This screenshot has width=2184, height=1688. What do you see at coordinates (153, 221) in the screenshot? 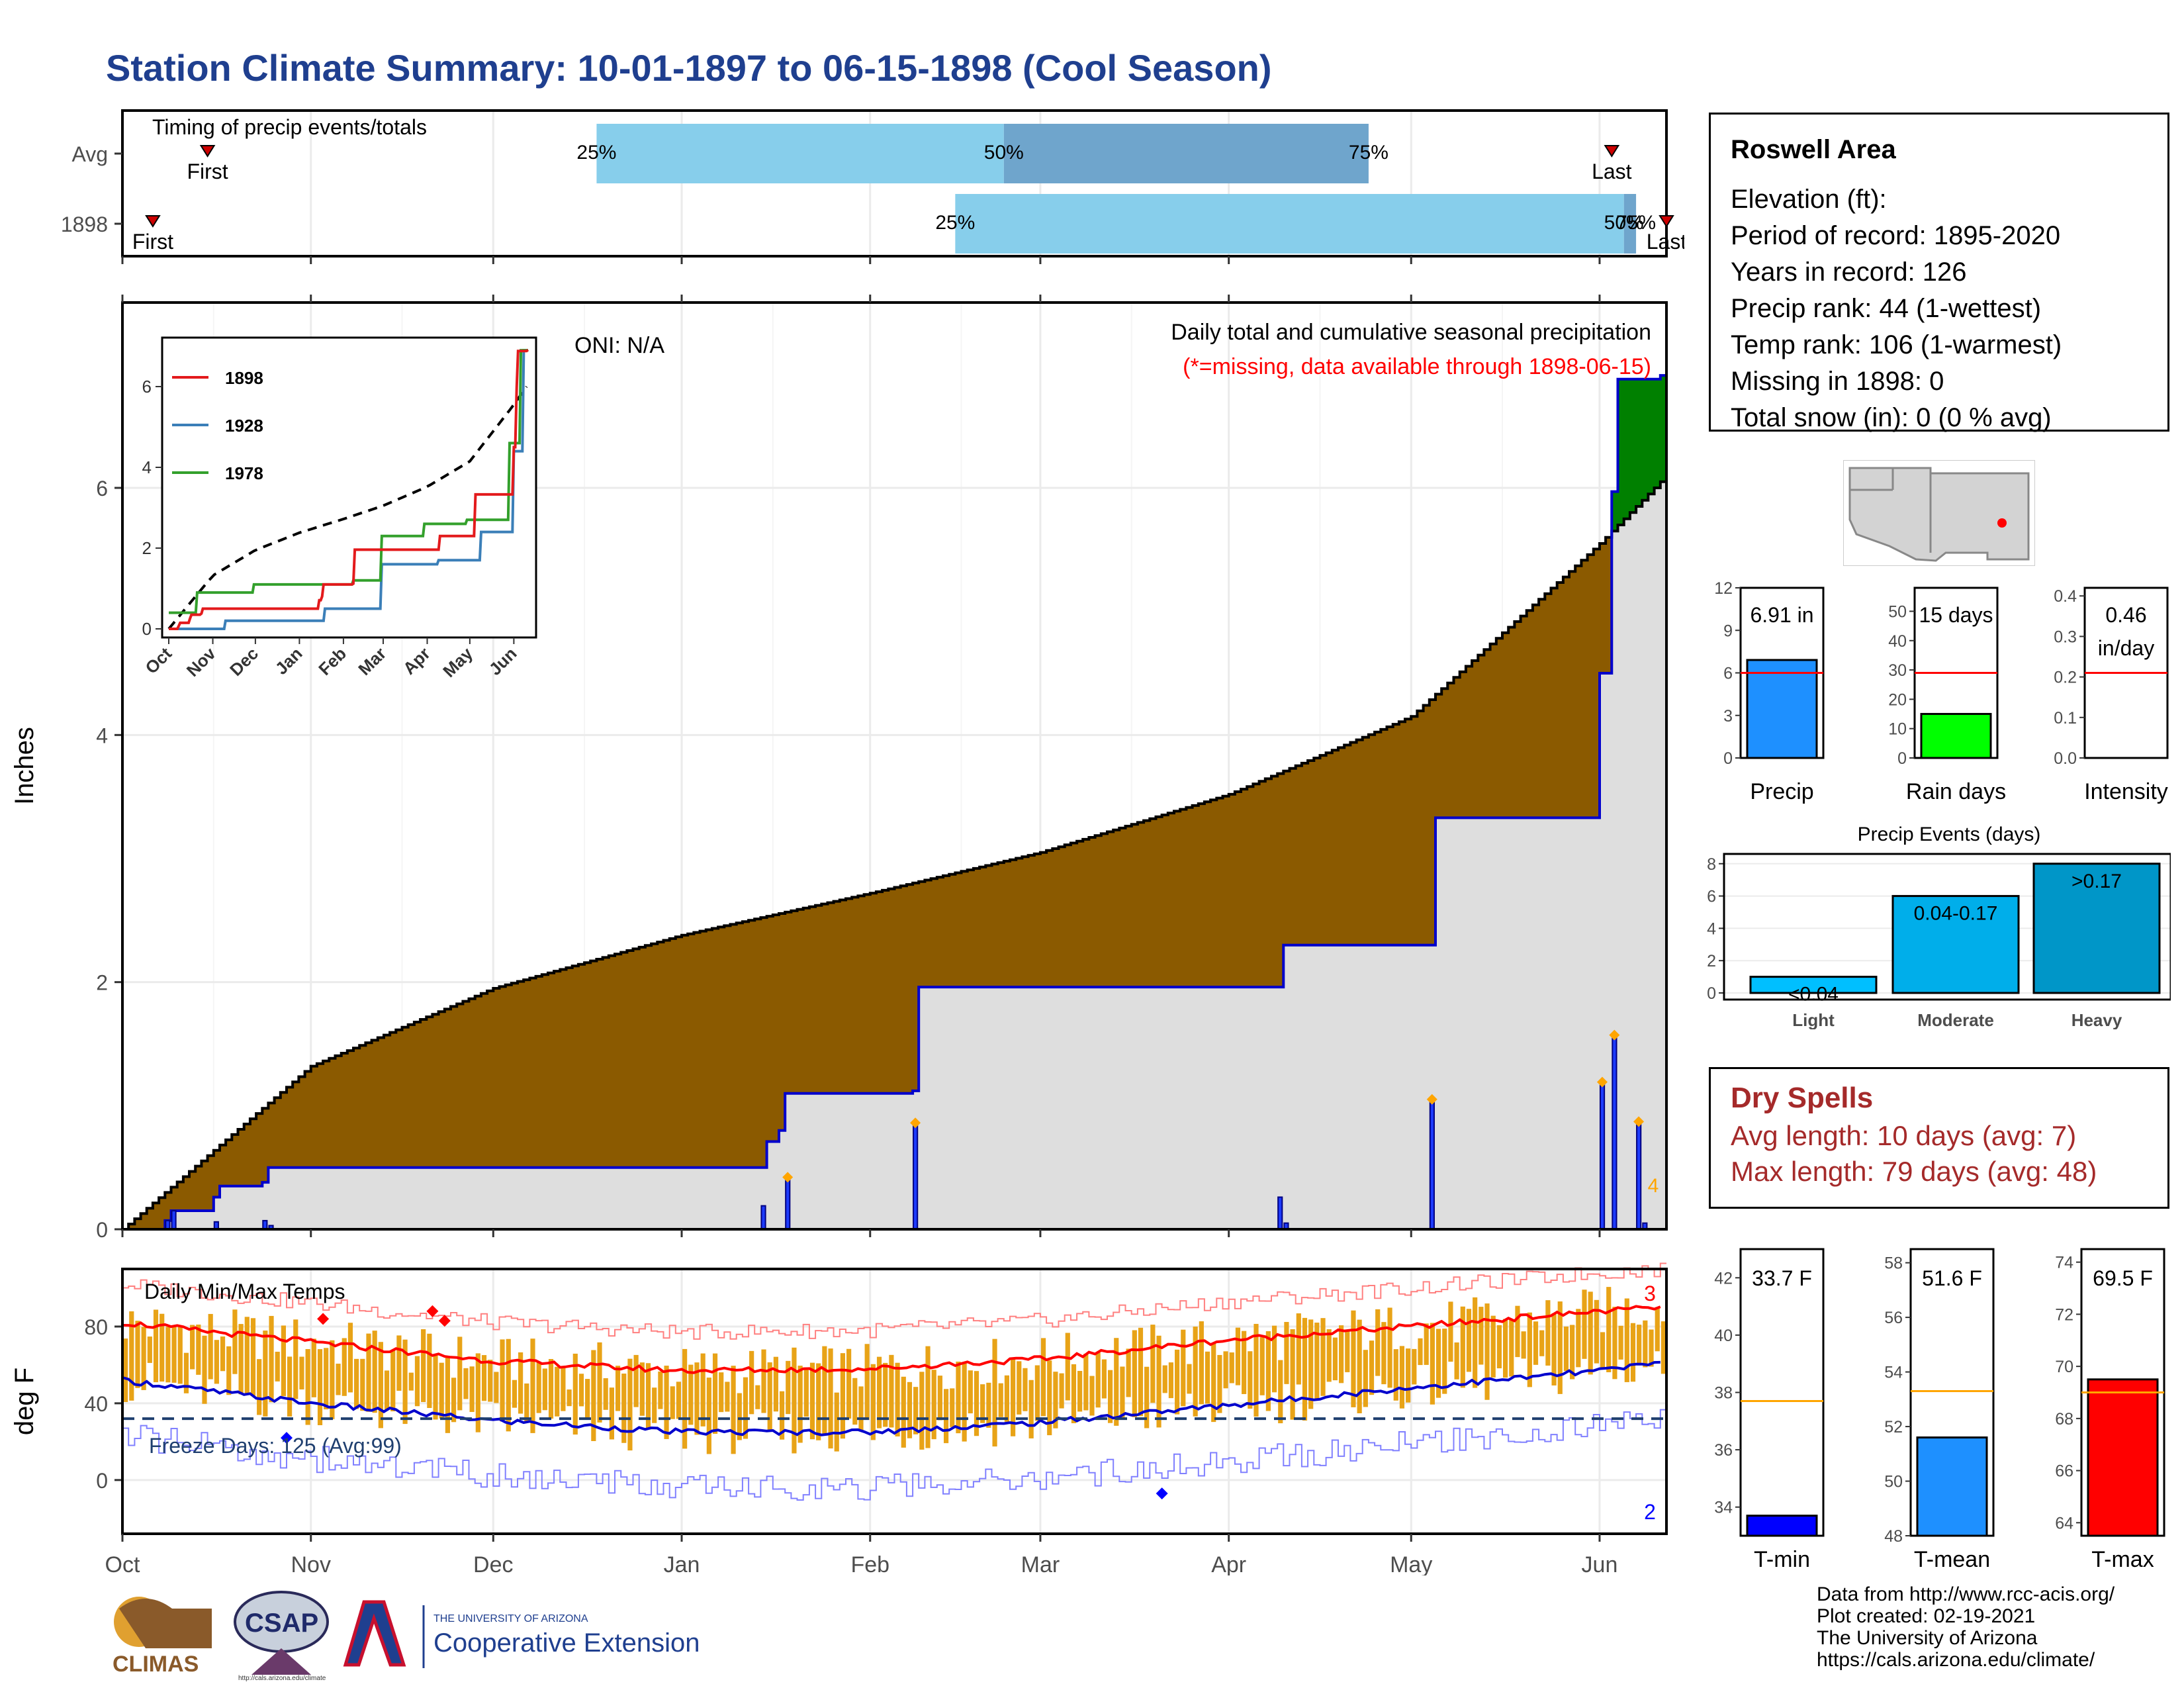
I see `timing-first-marker` at bounding box center [153, 221].